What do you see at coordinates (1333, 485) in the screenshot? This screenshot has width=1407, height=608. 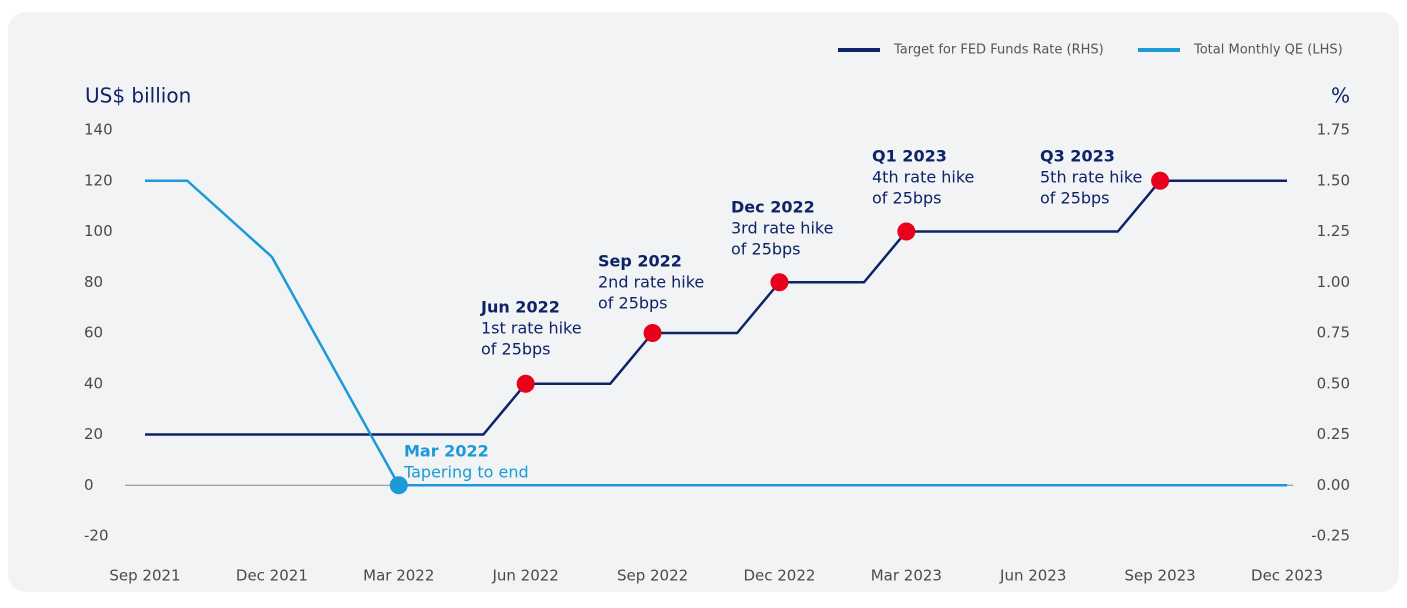 I see `y2-tick-label: 0.00` at bounding box center [1333, 485].